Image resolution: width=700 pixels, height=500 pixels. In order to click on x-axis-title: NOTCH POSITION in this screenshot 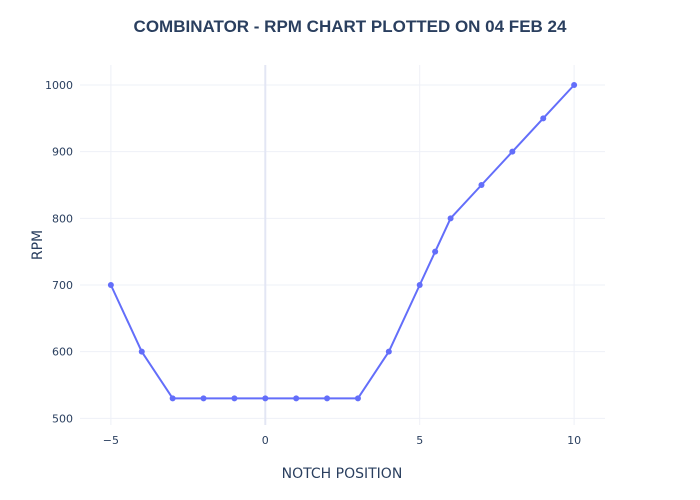, I will do `click(342, 474)`.